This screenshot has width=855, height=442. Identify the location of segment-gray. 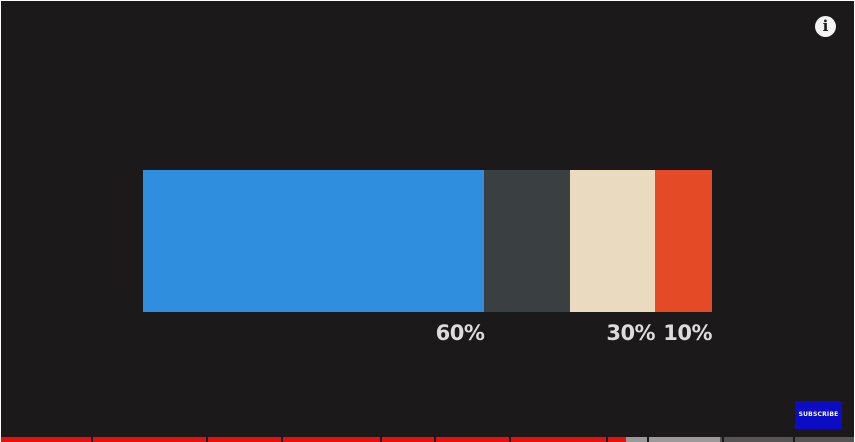
(527, 241).